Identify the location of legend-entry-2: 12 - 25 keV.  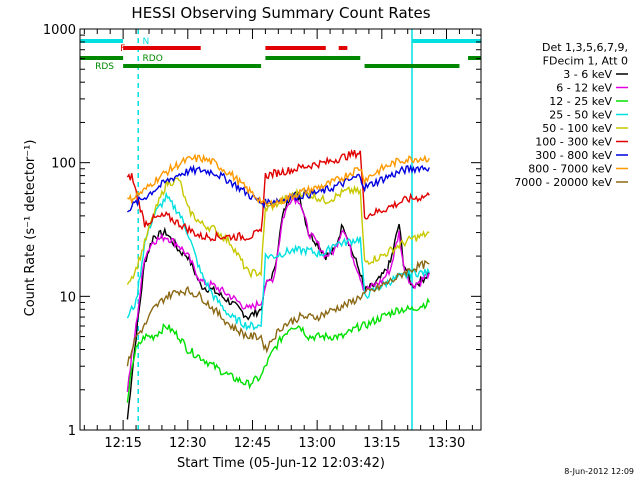
(580, 101).